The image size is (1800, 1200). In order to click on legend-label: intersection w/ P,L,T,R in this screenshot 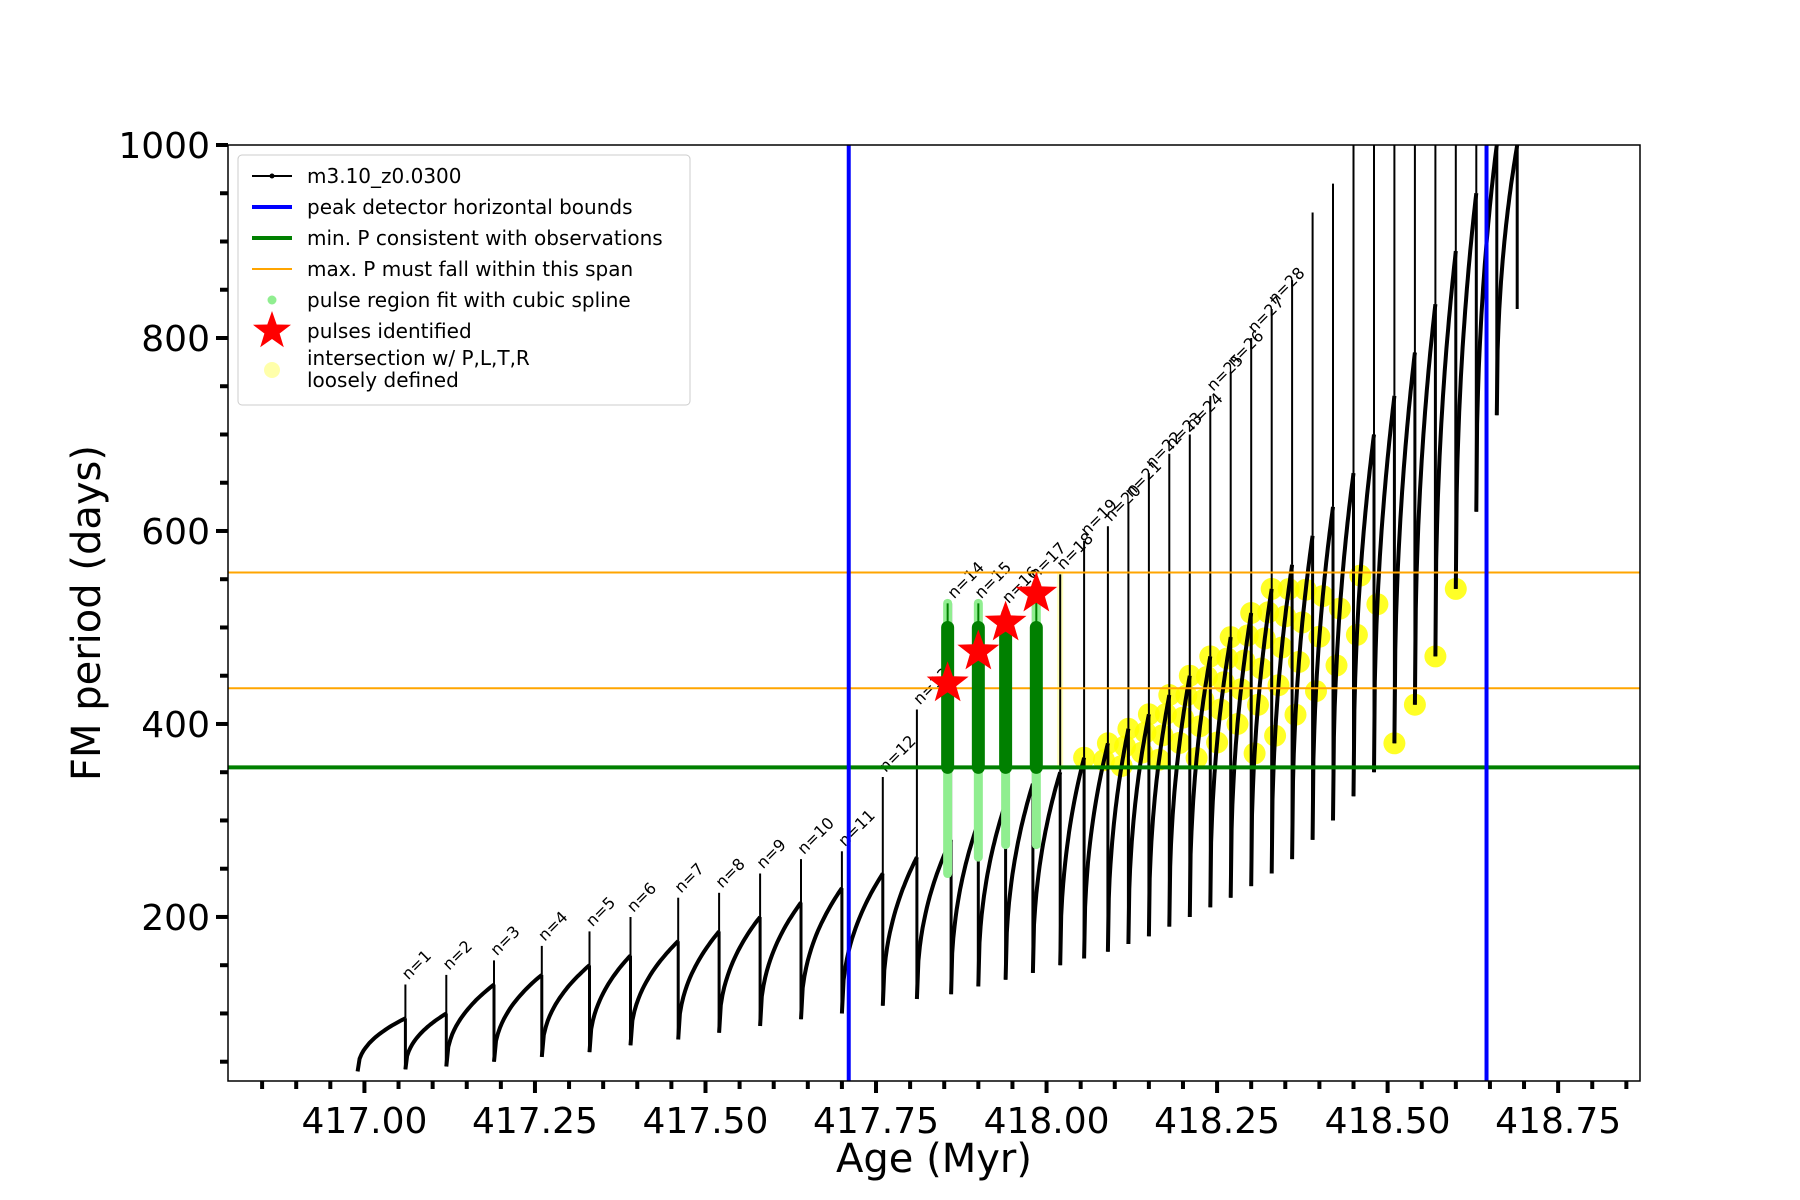, I will do `click(418, 358)`.